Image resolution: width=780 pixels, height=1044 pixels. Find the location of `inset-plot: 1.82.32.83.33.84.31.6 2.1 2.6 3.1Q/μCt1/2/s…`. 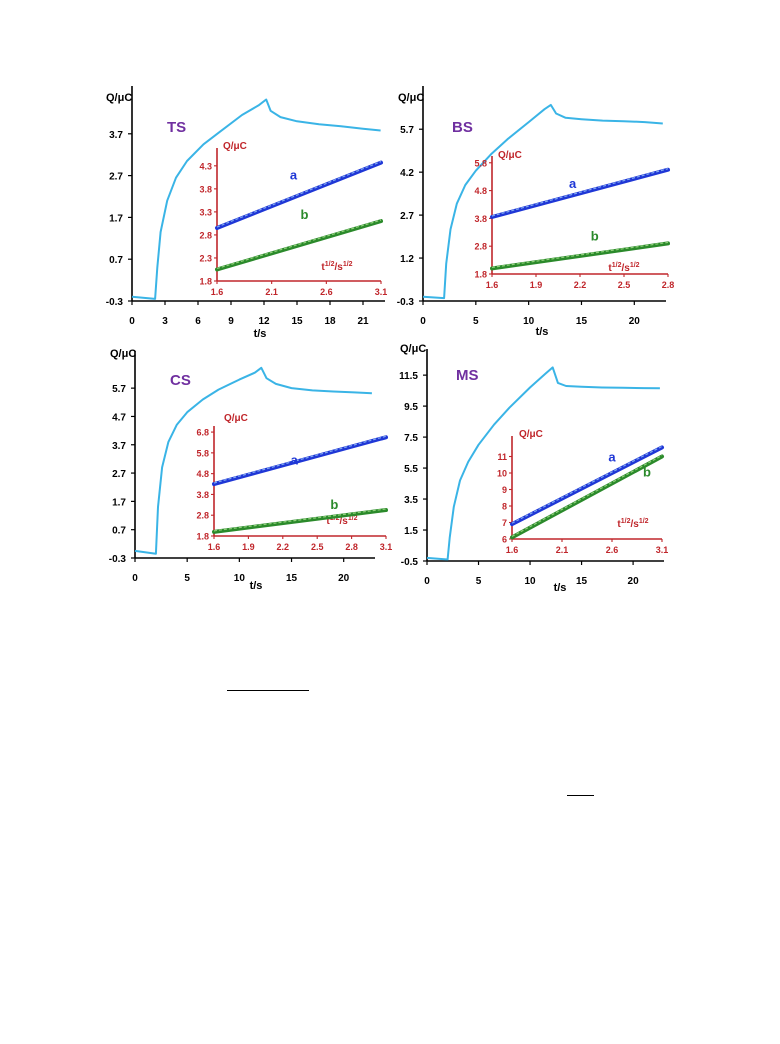

inset-plot: 1.82.32.83.33.84.31.6 2.1 2.6 3.1Q/μCt1/2/s… is located at coordinates (293, 219).